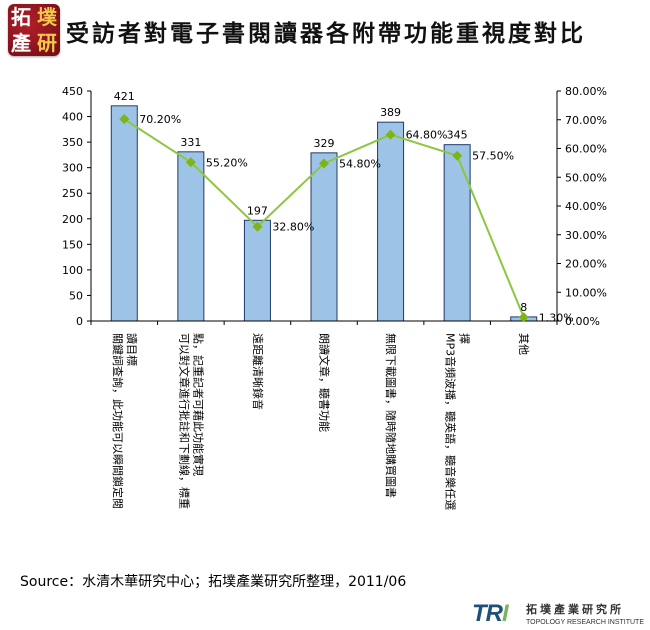 The image size is (650, 630). What do you see at coordinates (72, 193) in the screenshot?
I see `y-left-tick-label: 250` at bounding box center [72, 193].